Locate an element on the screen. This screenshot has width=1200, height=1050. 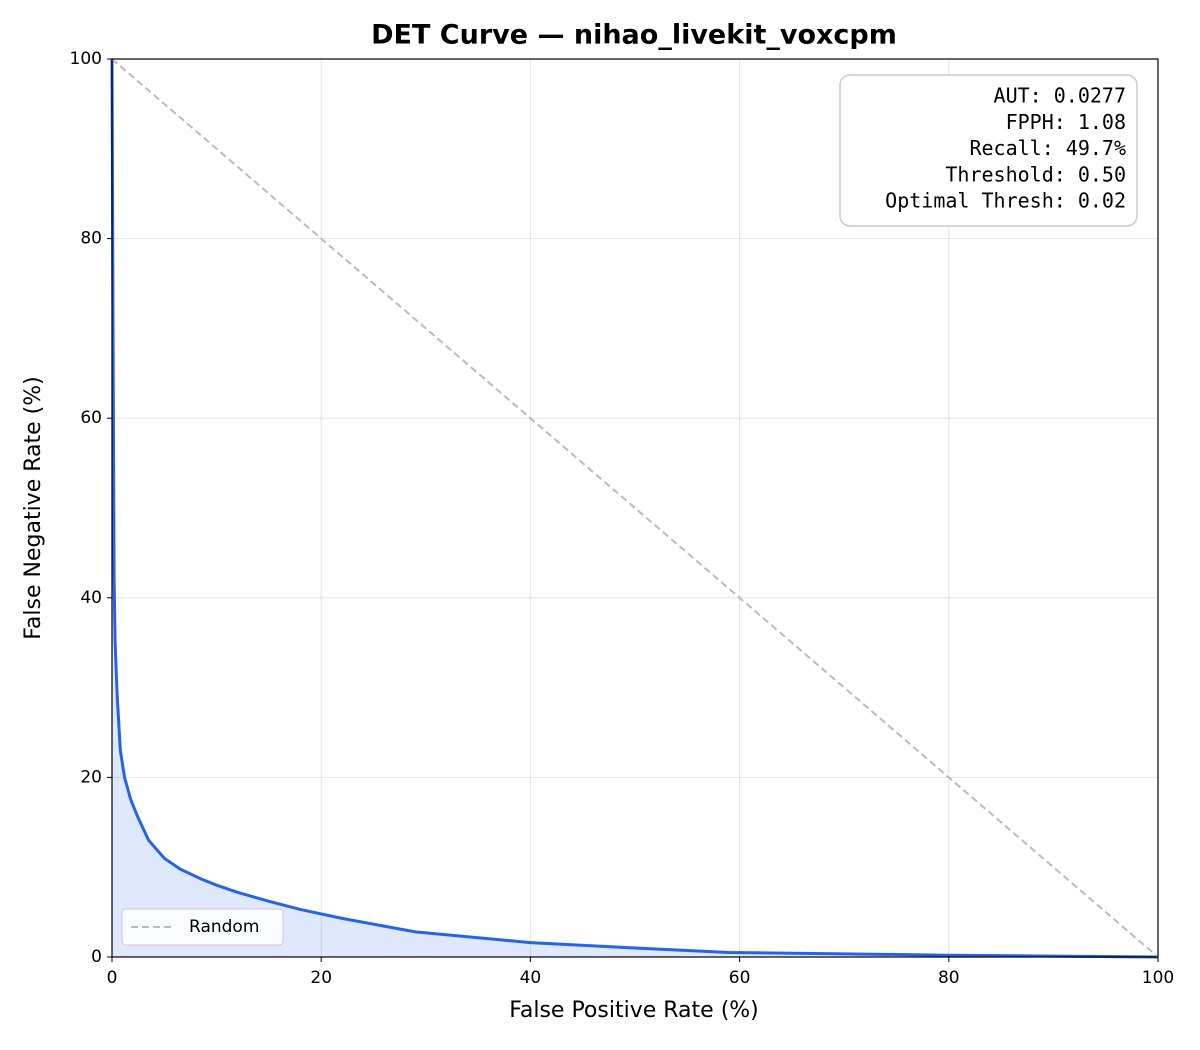
y-tick-label: 60 is located at coordinates (91, 418).